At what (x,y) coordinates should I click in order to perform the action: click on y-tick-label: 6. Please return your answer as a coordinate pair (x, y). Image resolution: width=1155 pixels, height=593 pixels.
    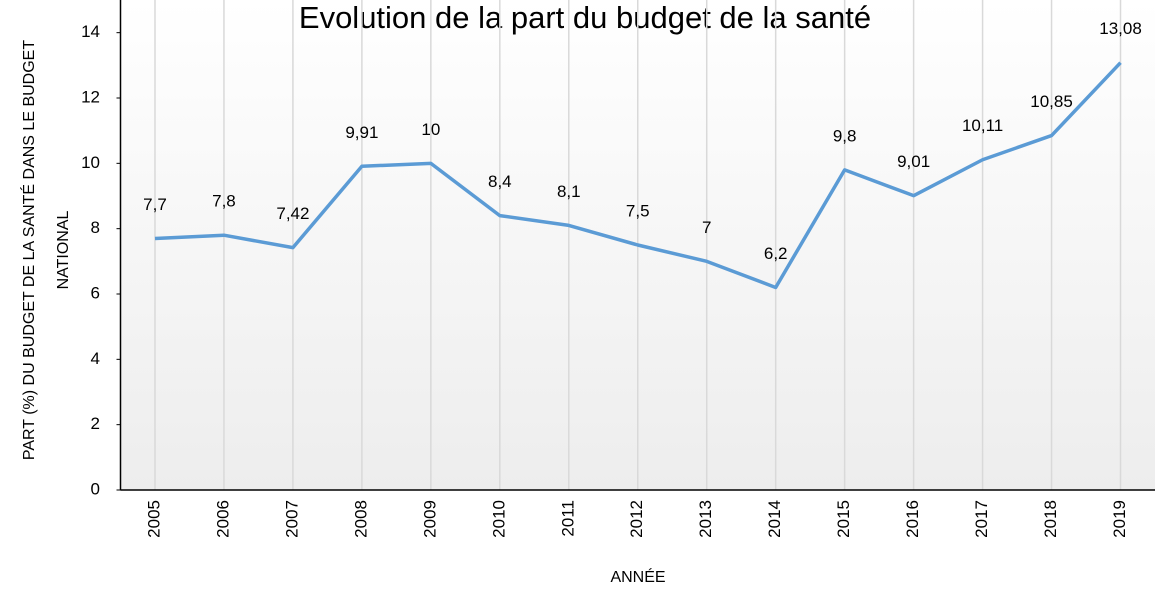
    Looking at the image, I should click on (95, 292).